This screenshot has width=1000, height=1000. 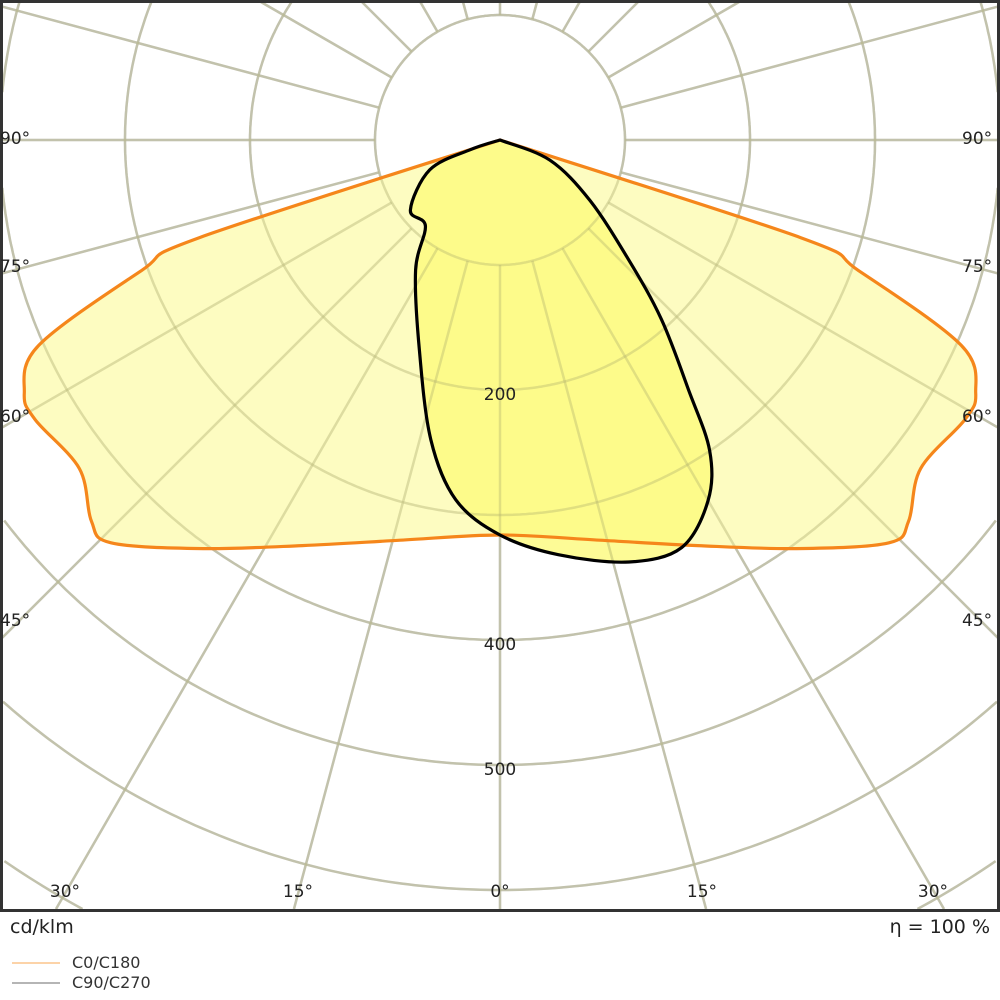 What do you see at coordinates (15, 139) in the screenshot?
I see `angle-label-left: 90°` at bounding box center [15, 139].